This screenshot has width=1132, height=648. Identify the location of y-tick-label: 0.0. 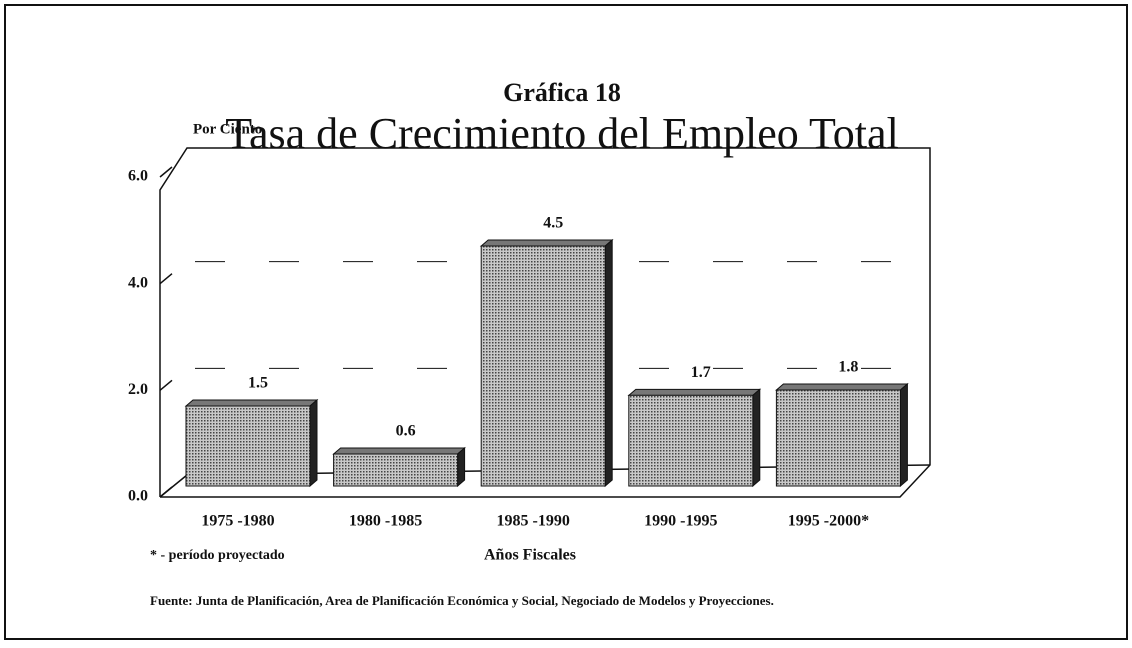
(138, 496).